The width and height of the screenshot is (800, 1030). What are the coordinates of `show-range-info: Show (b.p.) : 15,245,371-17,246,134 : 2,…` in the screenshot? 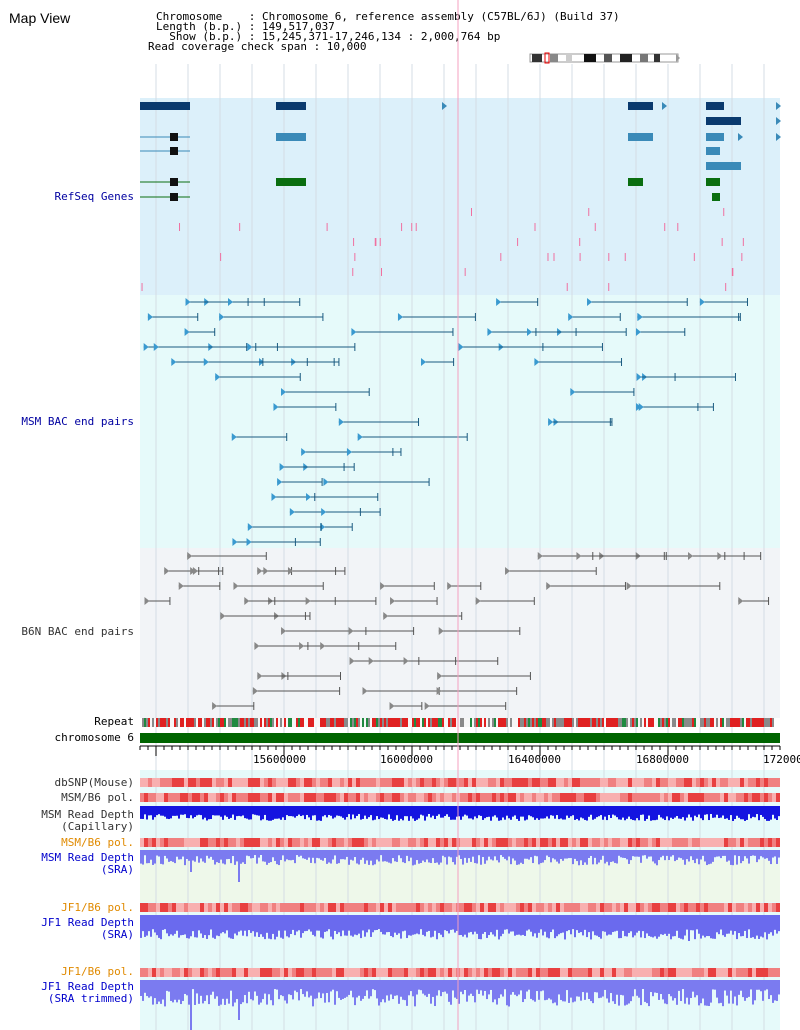 It's located at (328, 36).